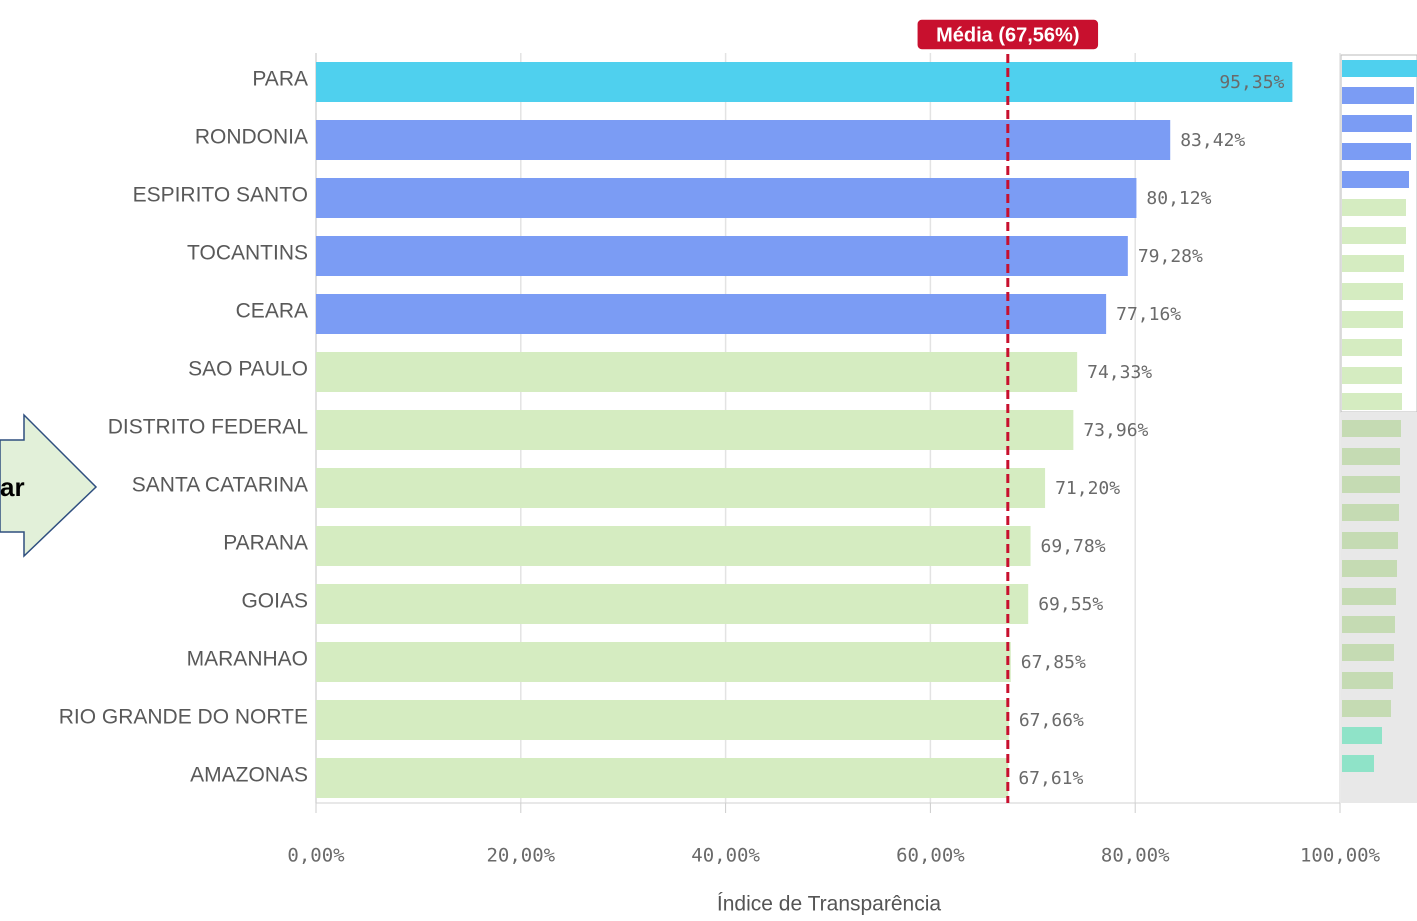 The width and height of the screenshot is (1417, 921). I want to click on minimap, so click(1378, 428).